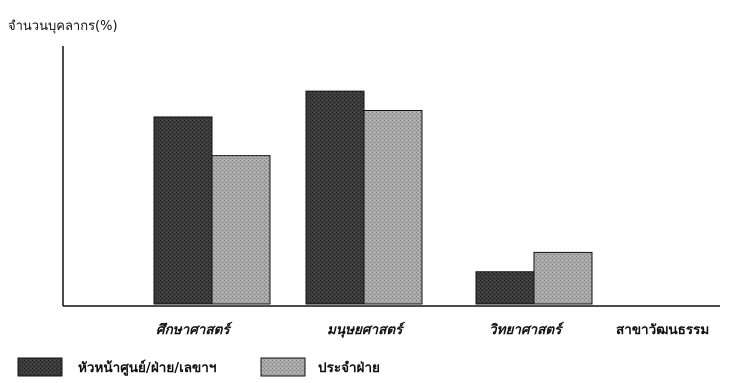 The image size is (732, 383). Describe the element at coordinates (526, 329) in the screenshot. I see `category-label-3: วิทยาศาสตร์` at that location.